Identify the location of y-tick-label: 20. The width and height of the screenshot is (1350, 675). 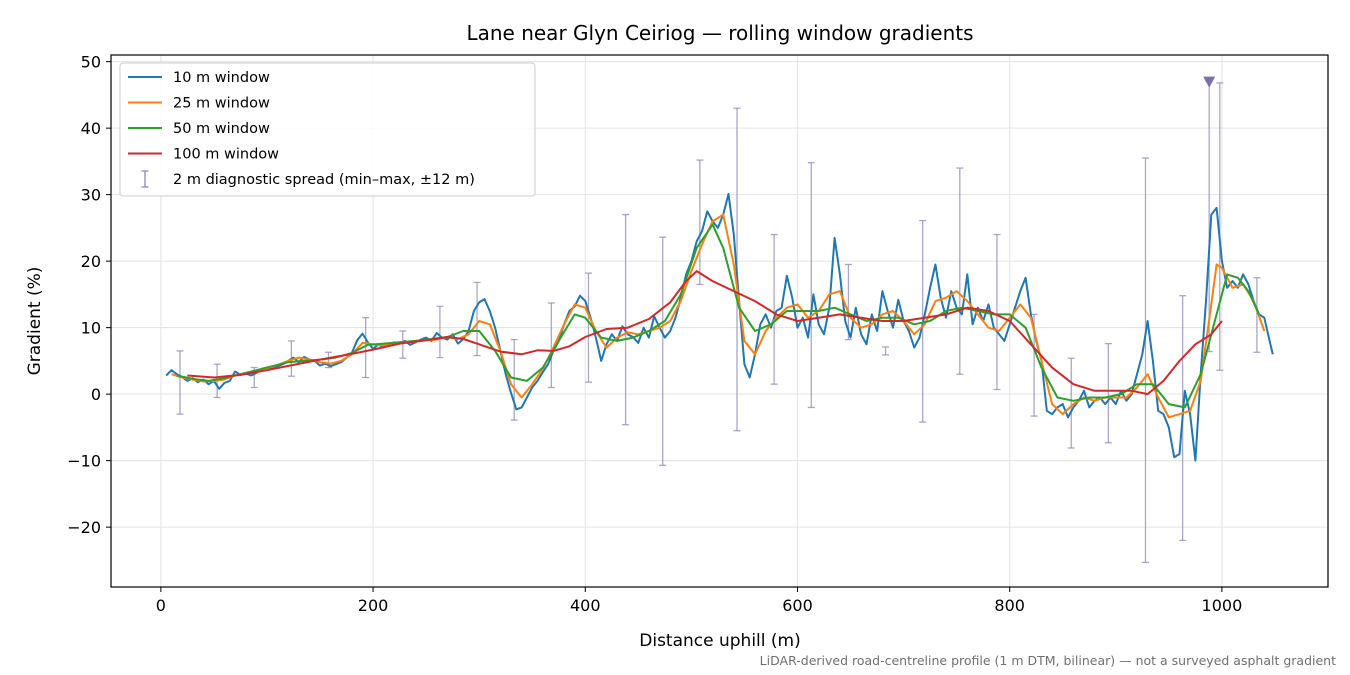
(91, 261).